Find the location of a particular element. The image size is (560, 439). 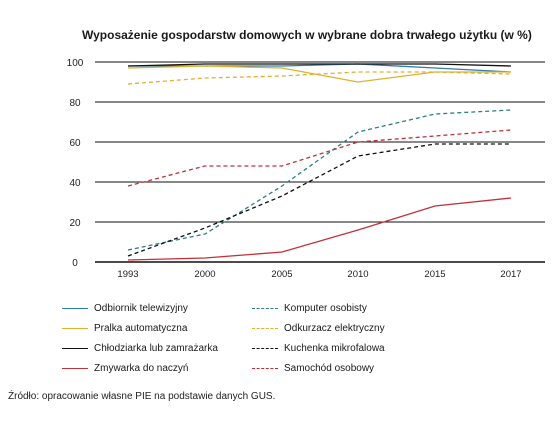

legend-item: Pralka automatyczna is located at coordinates (124, 328).